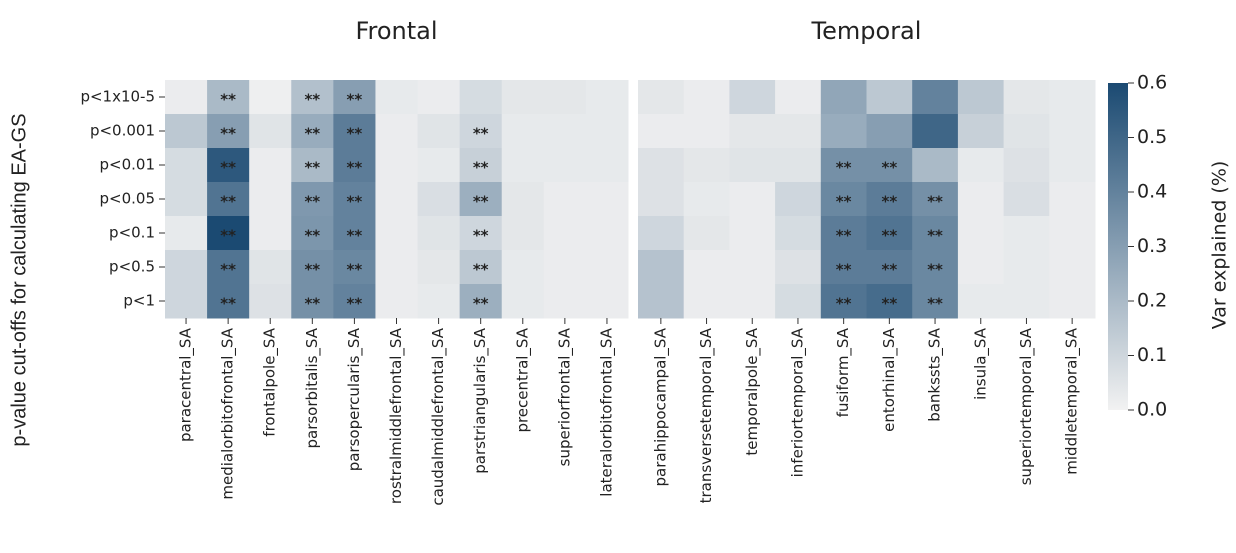 The image size is (1236, 553). I want to click on x-tick-label: parsorbitalis_SA, so click(312, 387).